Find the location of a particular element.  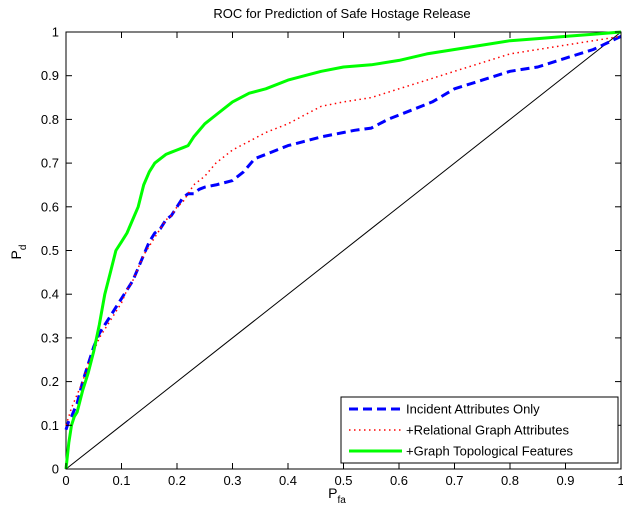

x-tick-label: 0.9 is located at coordinates (565, 480).